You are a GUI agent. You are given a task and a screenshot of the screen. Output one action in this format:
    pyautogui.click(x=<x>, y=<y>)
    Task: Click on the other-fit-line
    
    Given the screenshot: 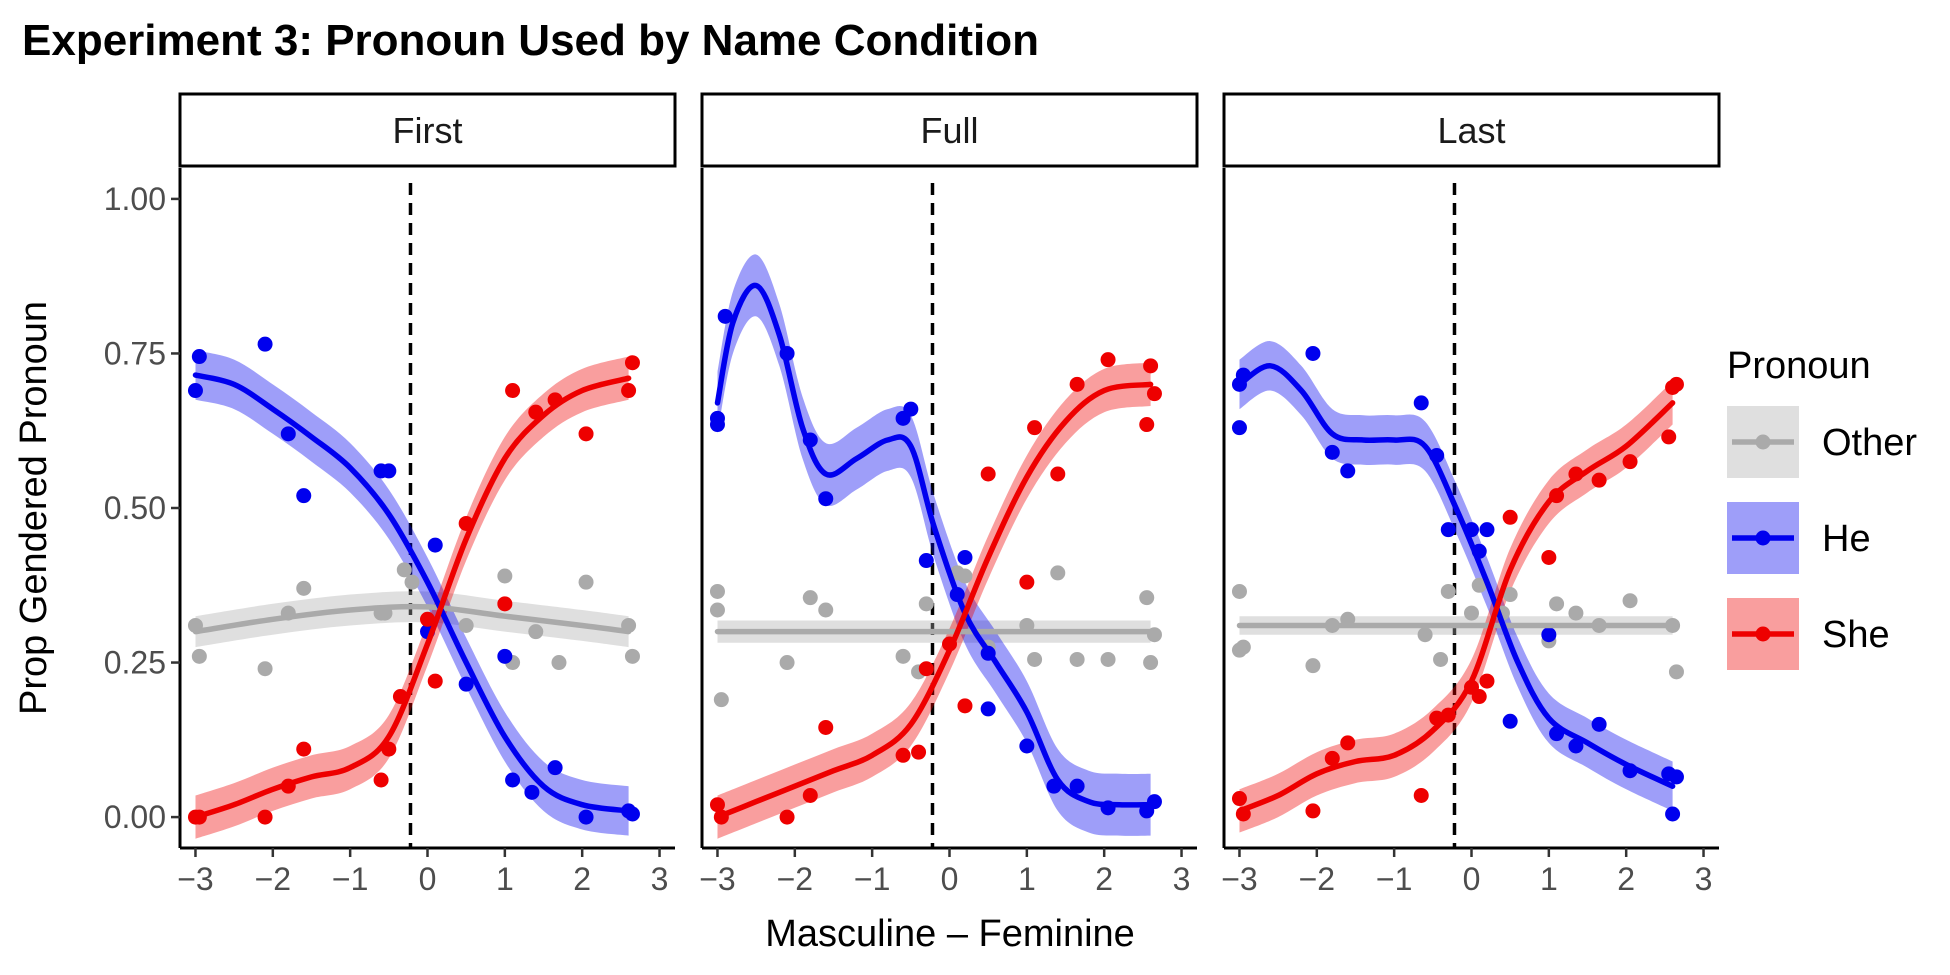 What is the action you would take?
    pyautogui.click(x=412, y=619)
    